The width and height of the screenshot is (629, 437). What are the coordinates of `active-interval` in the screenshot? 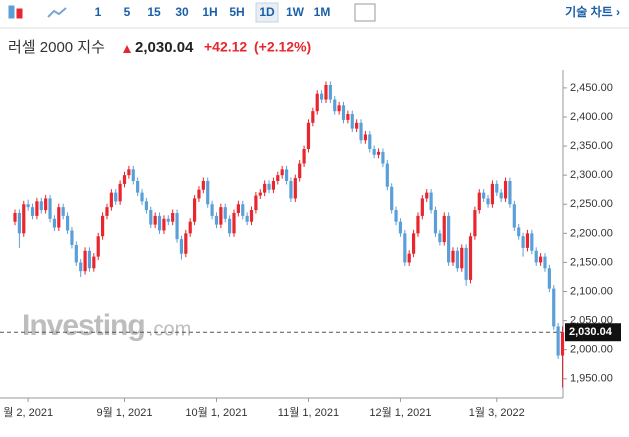 It's located at (267, 12).